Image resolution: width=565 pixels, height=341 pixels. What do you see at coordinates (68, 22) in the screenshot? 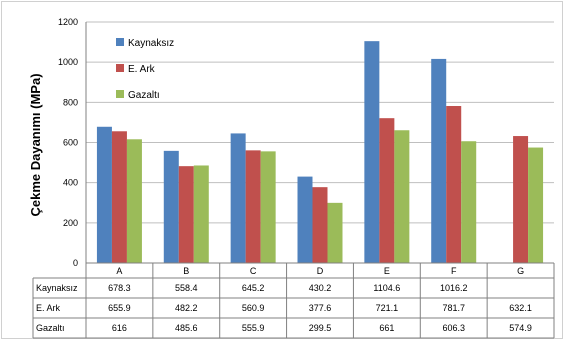
I see `y-tick-label: 1200` at bounding box center [68, 22].